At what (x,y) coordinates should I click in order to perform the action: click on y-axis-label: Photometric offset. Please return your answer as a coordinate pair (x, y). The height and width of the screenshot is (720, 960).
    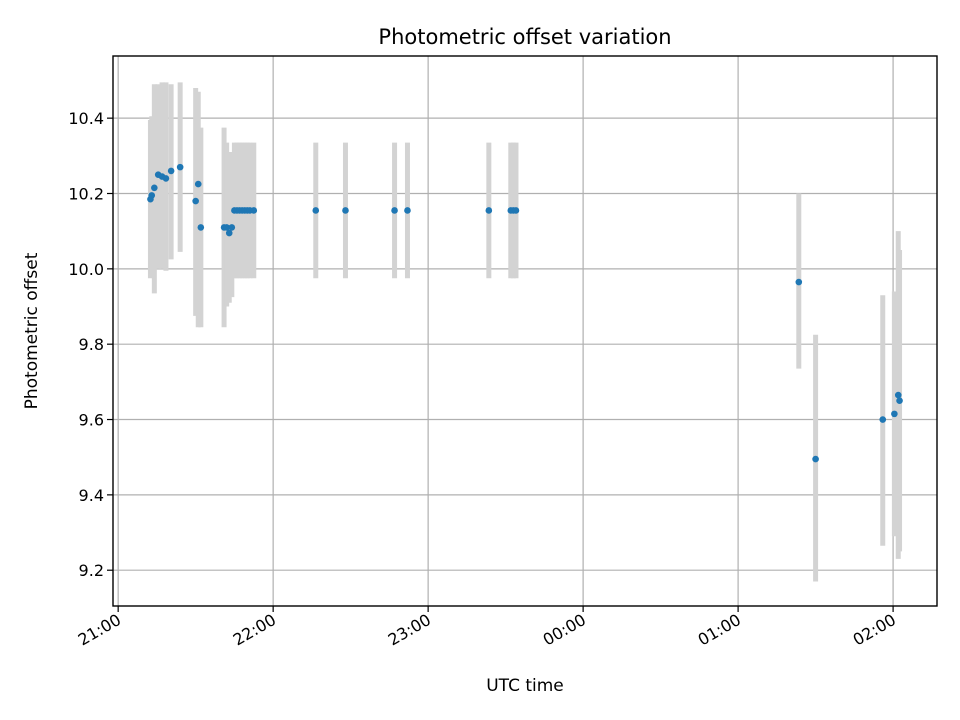
    Looking at the image, I should click on (32, 330).